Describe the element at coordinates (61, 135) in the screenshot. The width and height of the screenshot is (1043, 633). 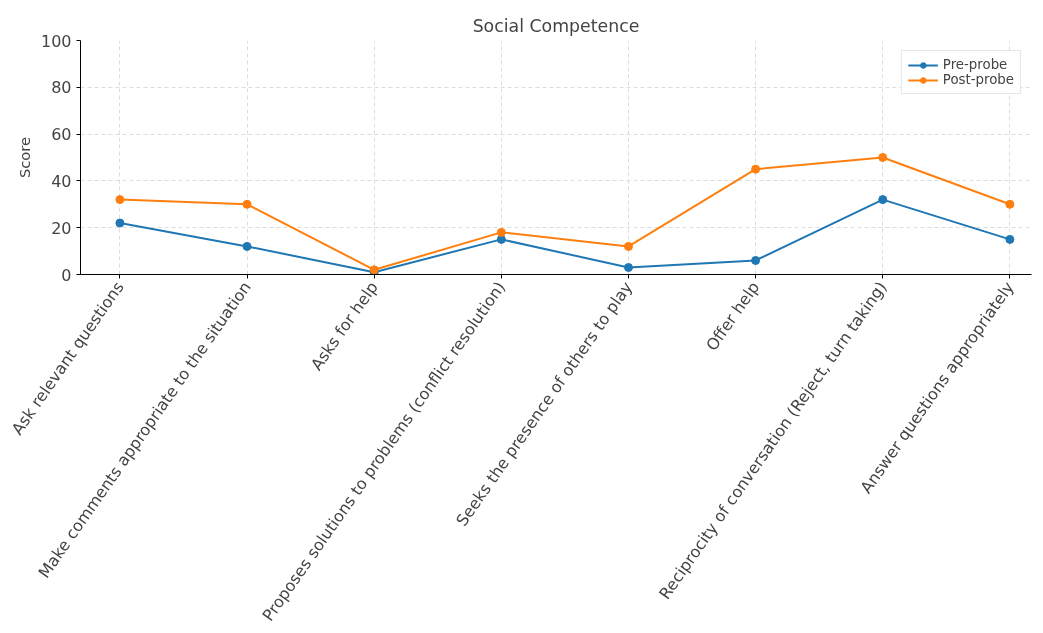
I see `y-tick-label: 60` at that location.